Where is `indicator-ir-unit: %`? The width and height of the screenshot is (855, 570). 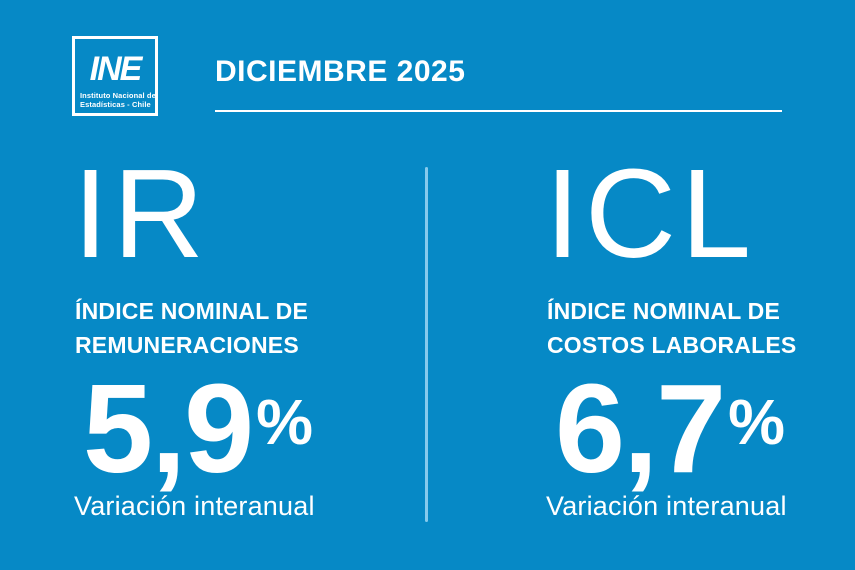
indicator-ir-unit: % is located at coordinates (285, 422).